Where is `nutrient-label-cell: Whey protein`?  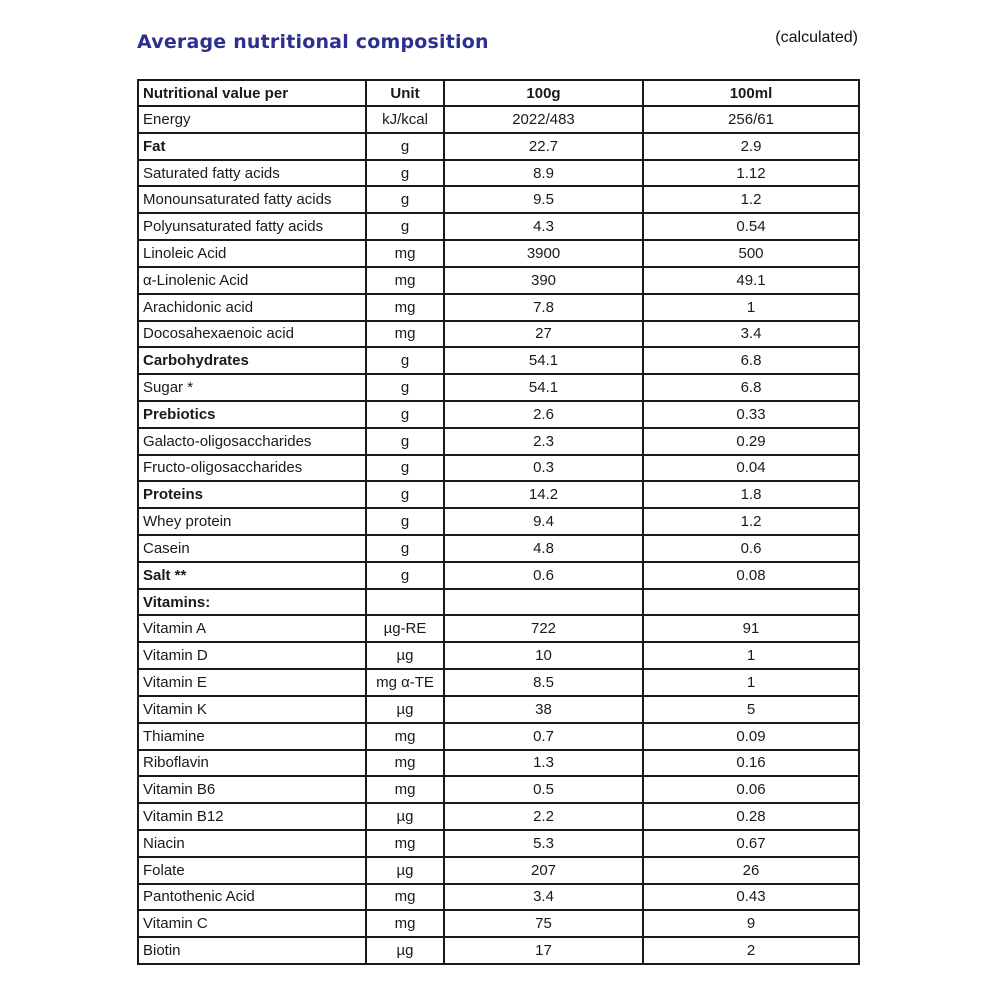
nutrient-label-cell: Whey protein is located at coordinates (252, 521).